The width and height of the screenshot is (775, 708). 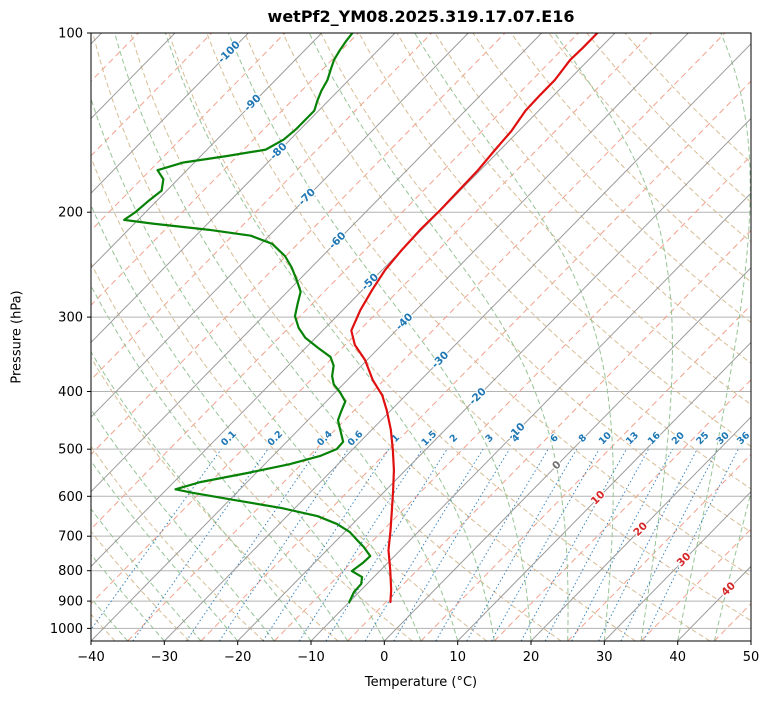 I want to click on svg-text: 16, so click(x=654, y=438).